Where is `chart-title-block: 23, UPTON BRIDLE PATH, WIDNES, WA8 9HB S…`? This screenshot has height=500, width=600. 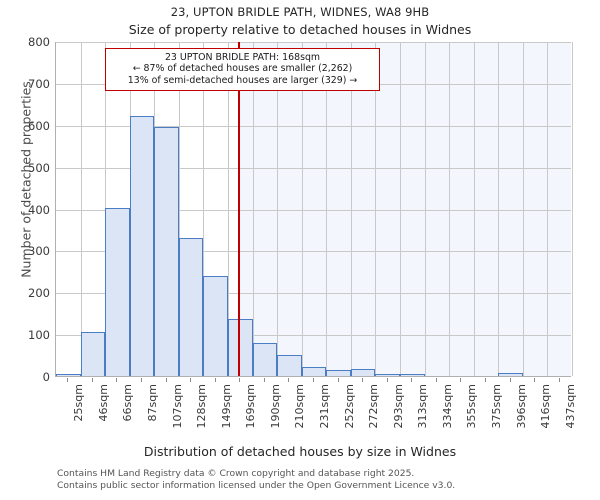
chart-title-block: 23, UPTON BRIDLE PATH, WIDNES, WA8 9HB S… is located at coordinates (300, 21).